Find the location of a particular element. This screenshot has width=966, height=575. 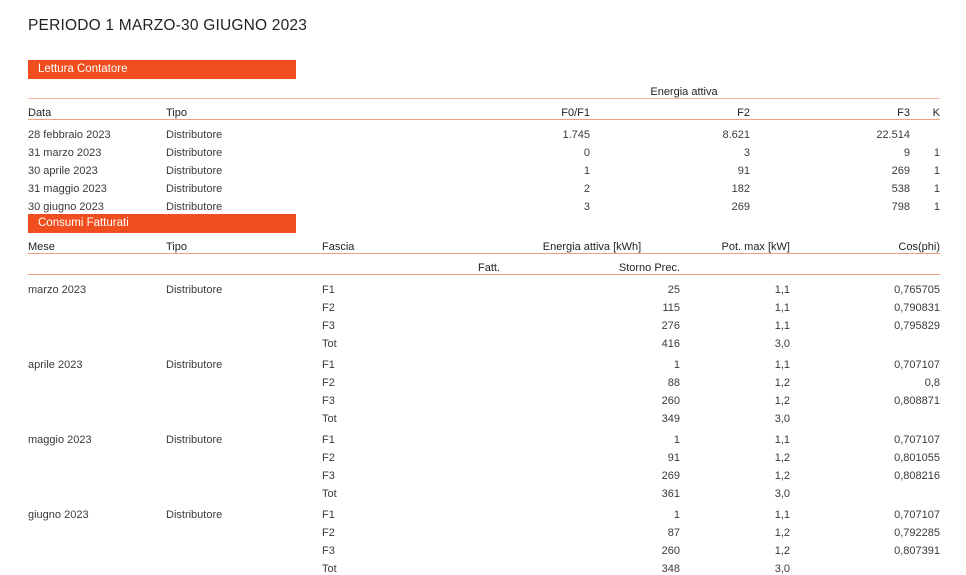

table-row: F3 269 1,2 0,808216 is located at coordinates (484, 473).